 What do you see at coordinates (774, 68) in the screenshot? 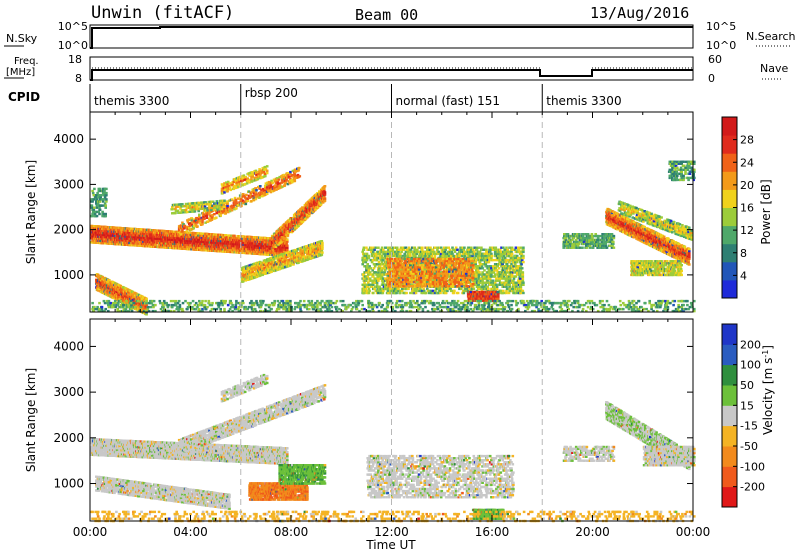
I see `nave-label: Nave` at bounding box center [774, 68].